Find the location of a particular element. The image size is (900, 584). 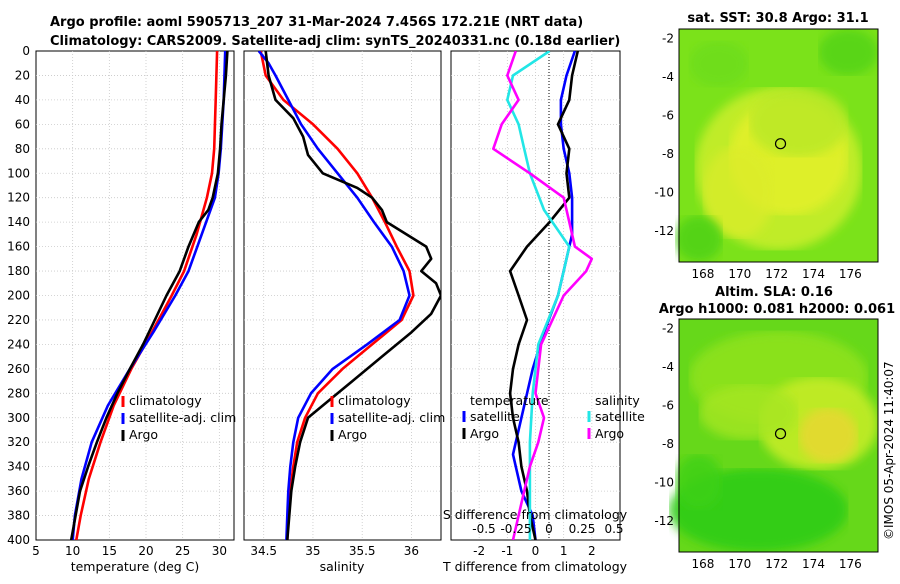

x-tick-label: 35.5 is located at coordinates (362, 551).